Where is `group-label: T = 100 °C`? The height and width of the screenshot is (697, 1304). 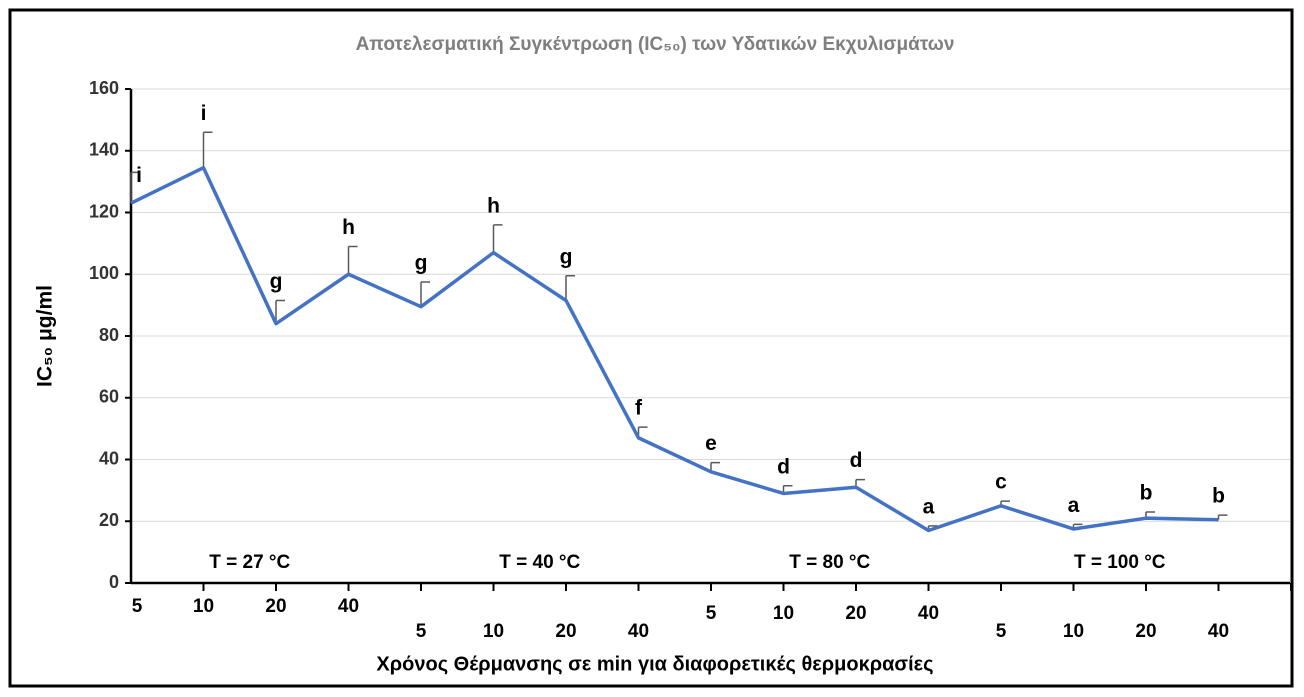 group-label: T = 100 °C is located at coordinates (1120, 562).